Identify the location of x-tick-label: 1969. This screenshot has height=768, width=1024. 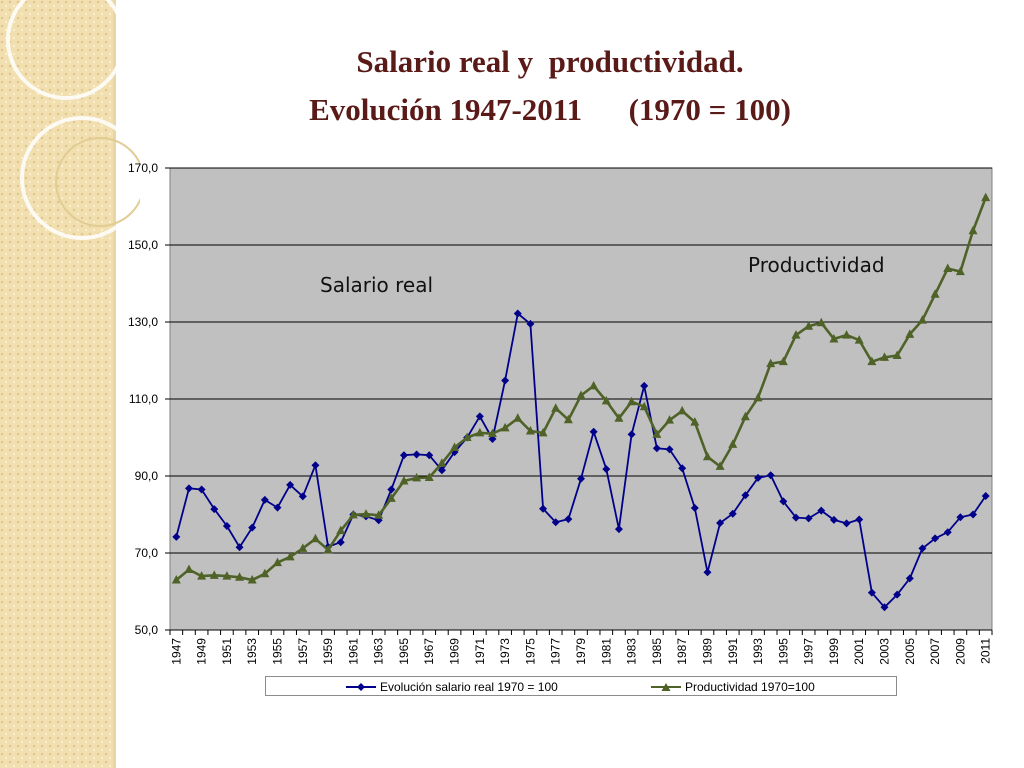
(455, 651).